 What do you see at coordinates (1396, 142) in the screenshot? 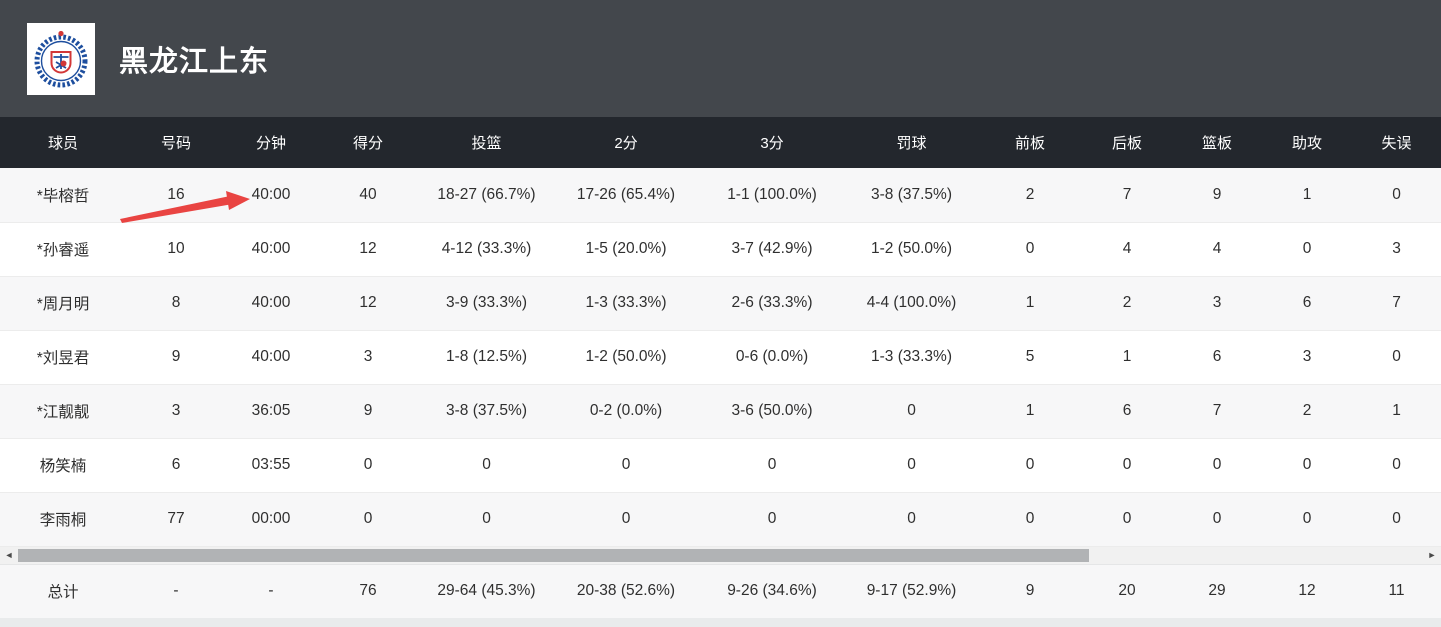
I see `column-header-12: 失误` at bounding box center [1396, 142].